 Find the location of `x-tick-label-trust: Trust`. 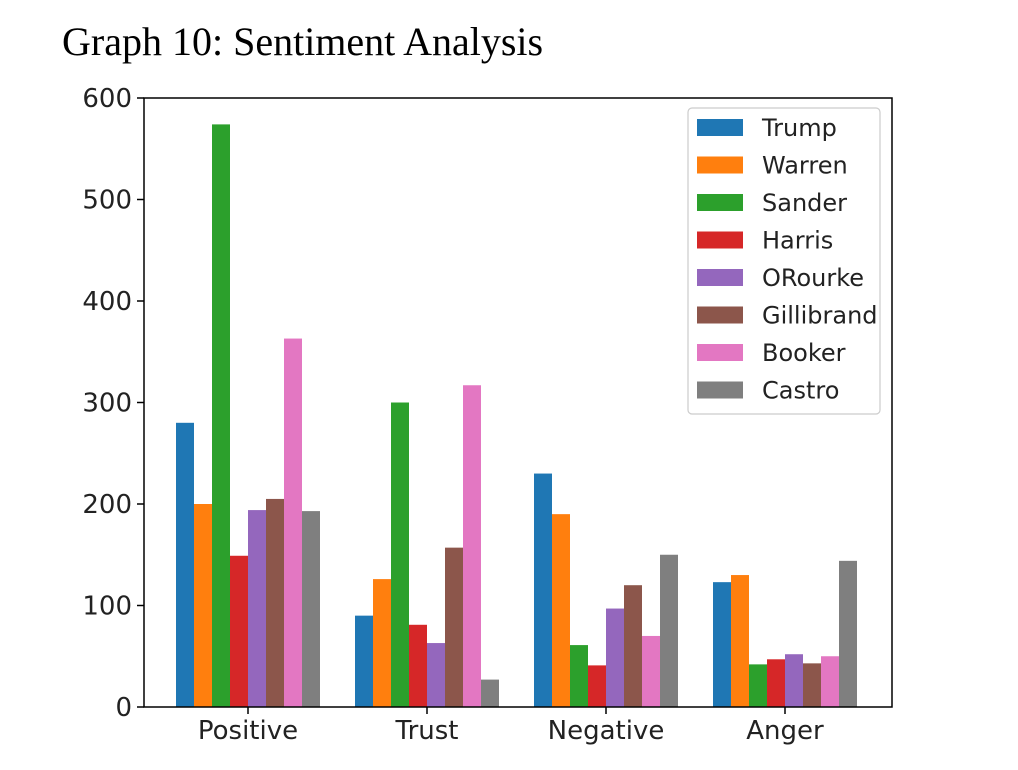

x-tick-label-trust: Trust is located at coordinates (427, 731).